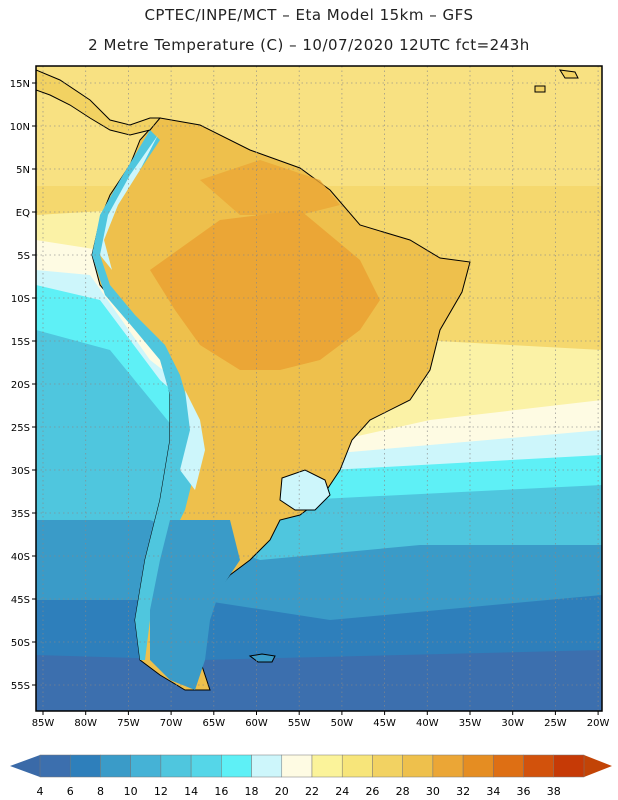 This screenshot has width=618, height=800. I want to click on colorbar-label: 30, so click(433, 791).